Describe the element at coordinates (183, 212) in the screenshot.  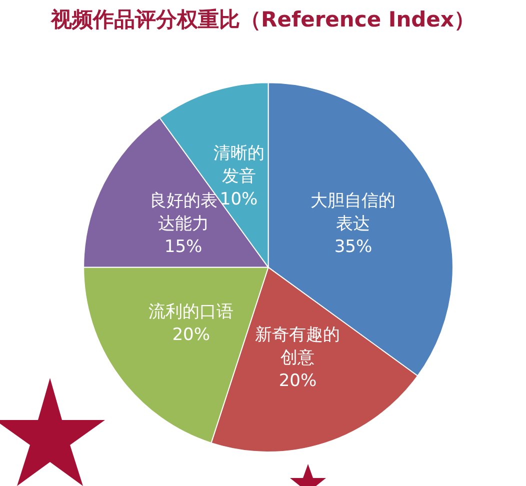
I see `slice-label: 良好的表达能力` at that location.